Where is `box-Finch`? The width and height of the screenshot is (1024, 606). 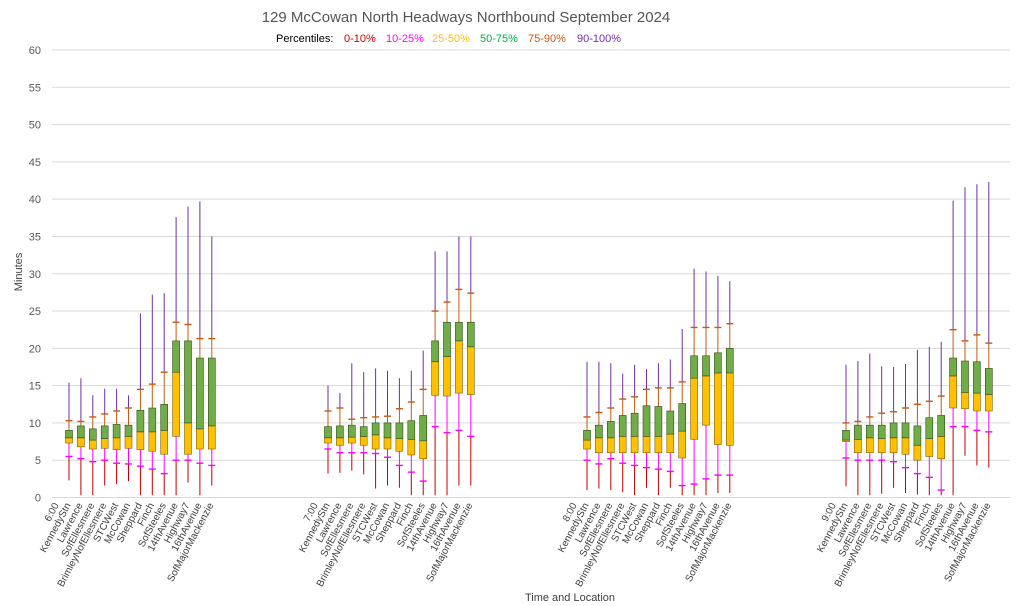
box-Finch is located at coordinates (411, 433).